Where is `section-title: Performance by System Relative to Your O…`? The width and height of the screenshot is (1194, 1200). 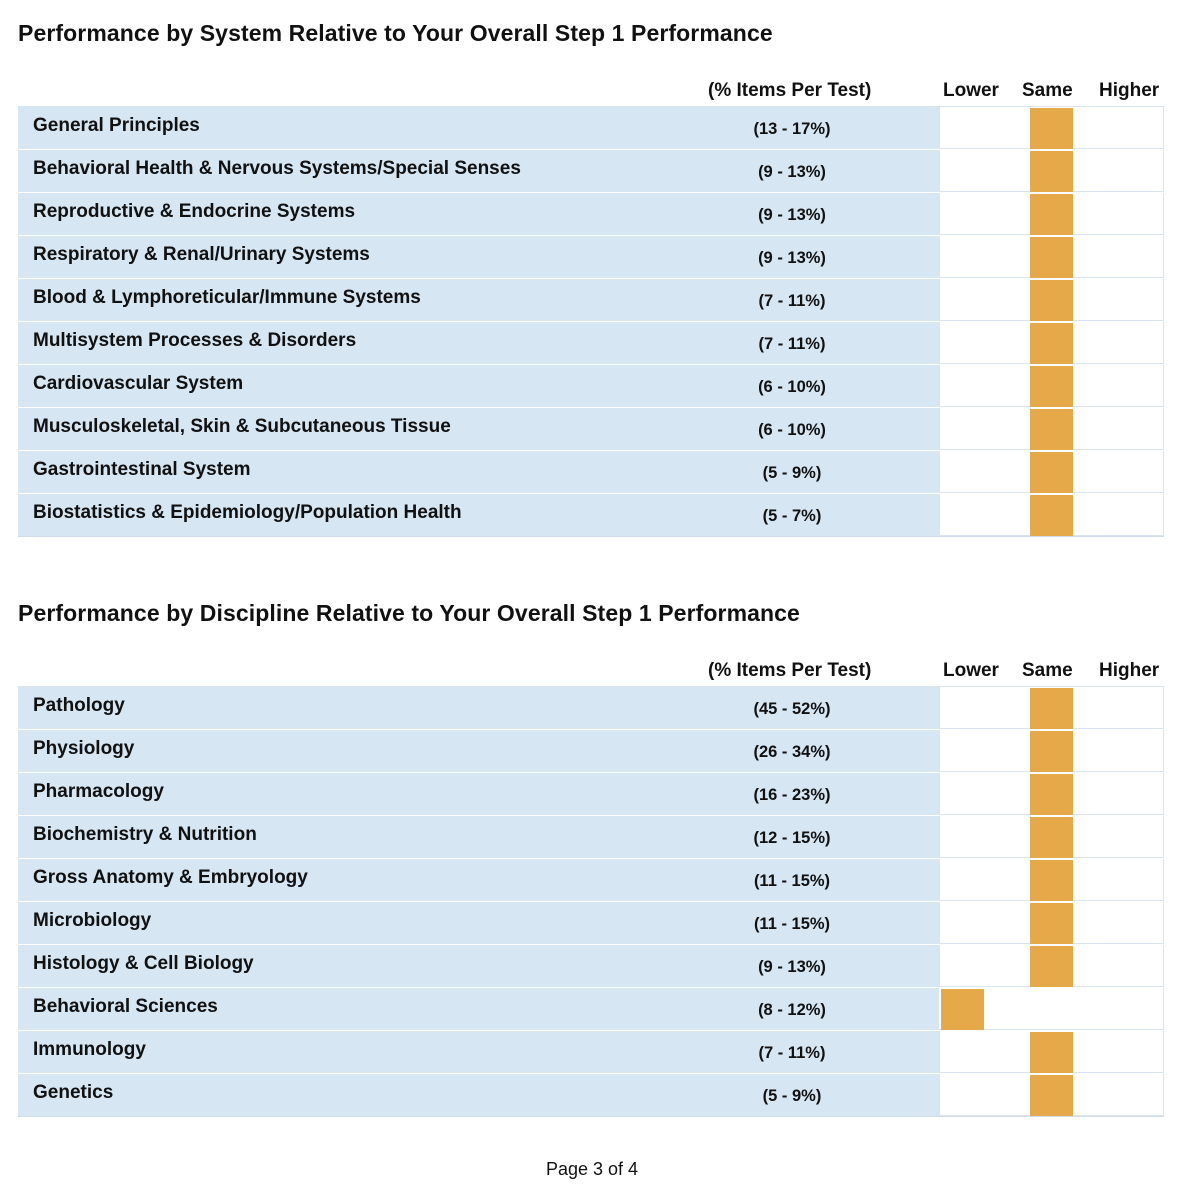
section-title: Performance by System Relative to Your O… is located at coordinates (395, 33).